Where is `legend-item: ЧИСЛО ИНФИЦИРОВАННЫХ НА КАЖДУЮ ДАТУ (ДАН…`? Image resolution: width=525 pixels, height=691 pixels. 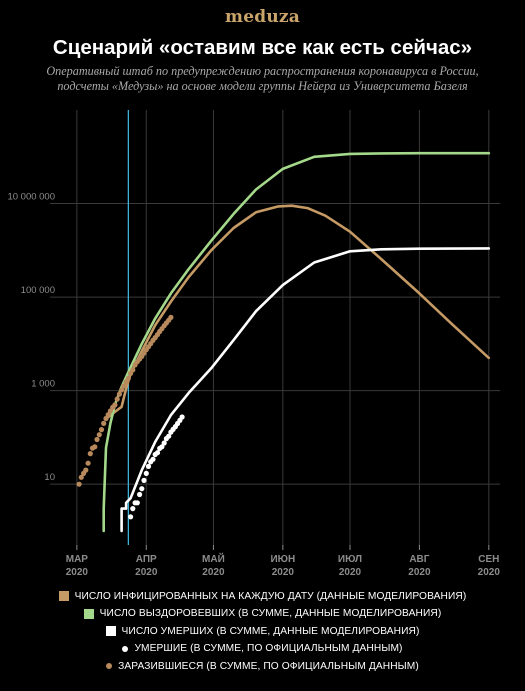
legend-item: ЧИСЛО ИНФИЦИРОВАННЫХ НА КАЖДУЮ ДАТУ (ДАН… is located at coordinates (262, 596).